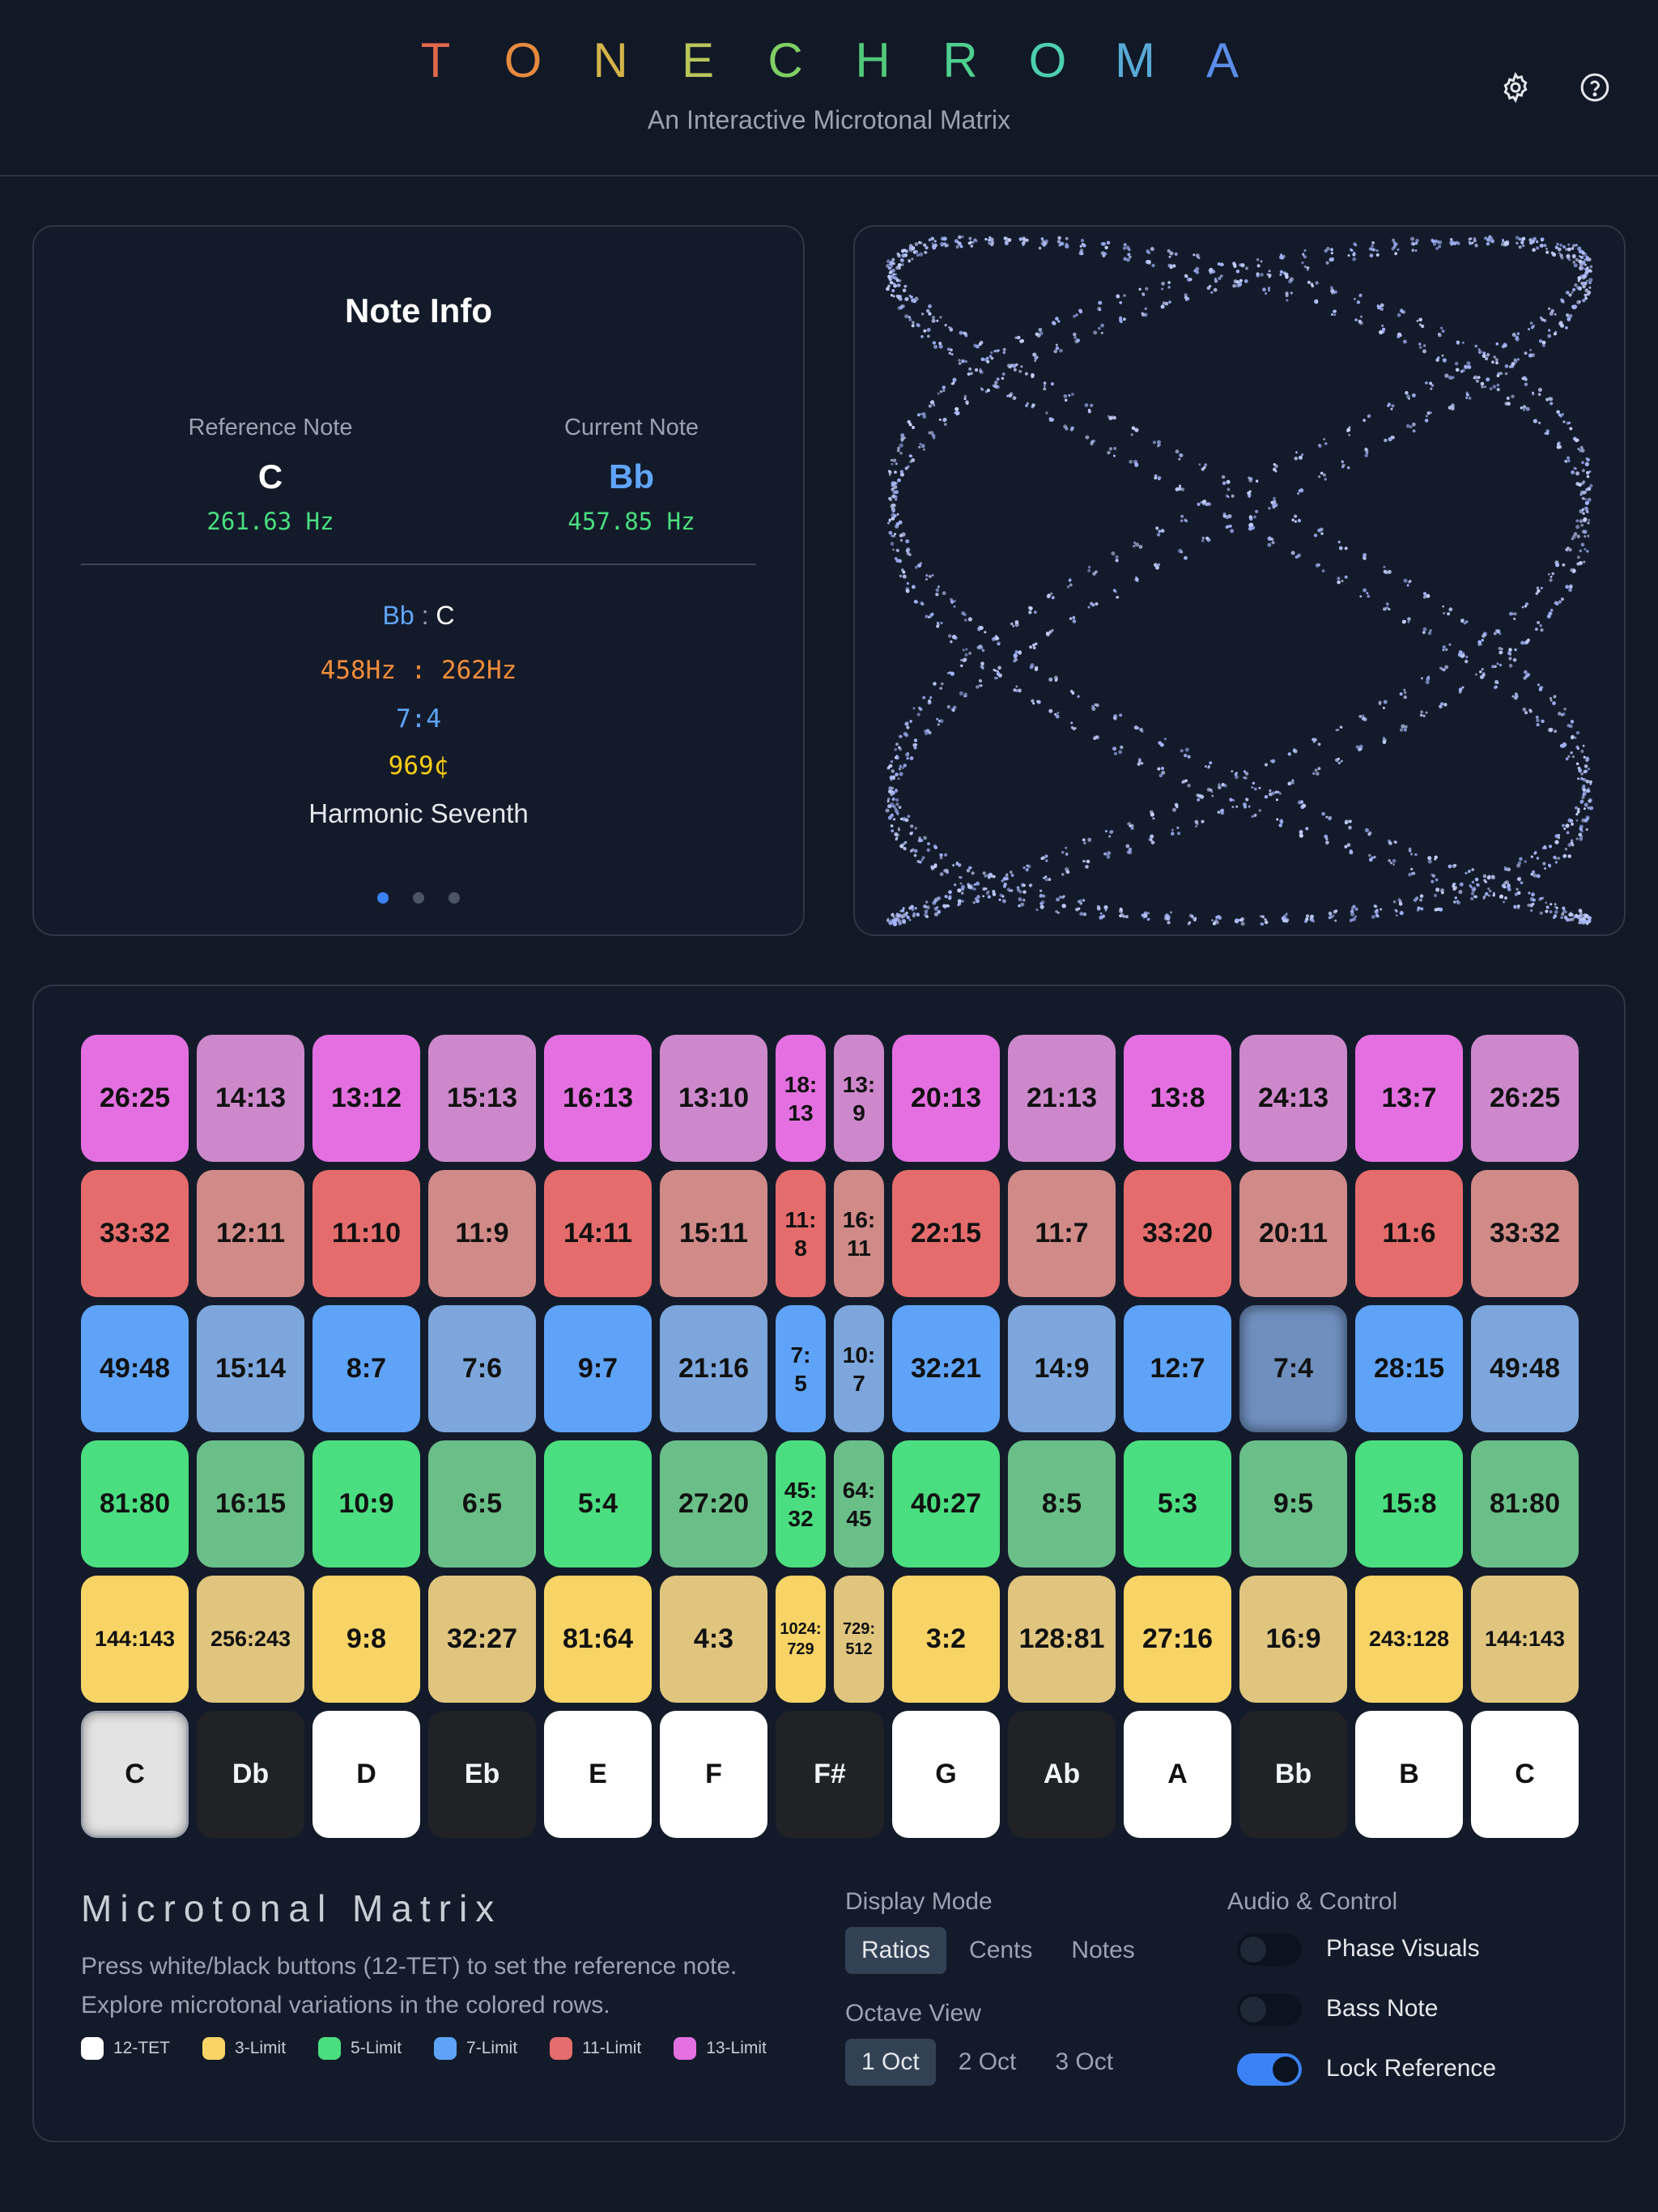  I want to click on ratio-cell: 13:12, so click(366, 1098).